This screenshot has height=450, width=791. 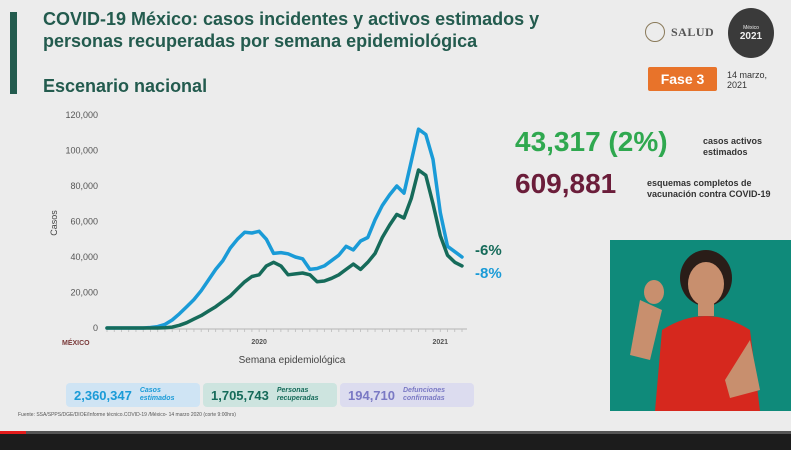 I want to click on phase-badge: Fase 3, so click(x=682, y=79).